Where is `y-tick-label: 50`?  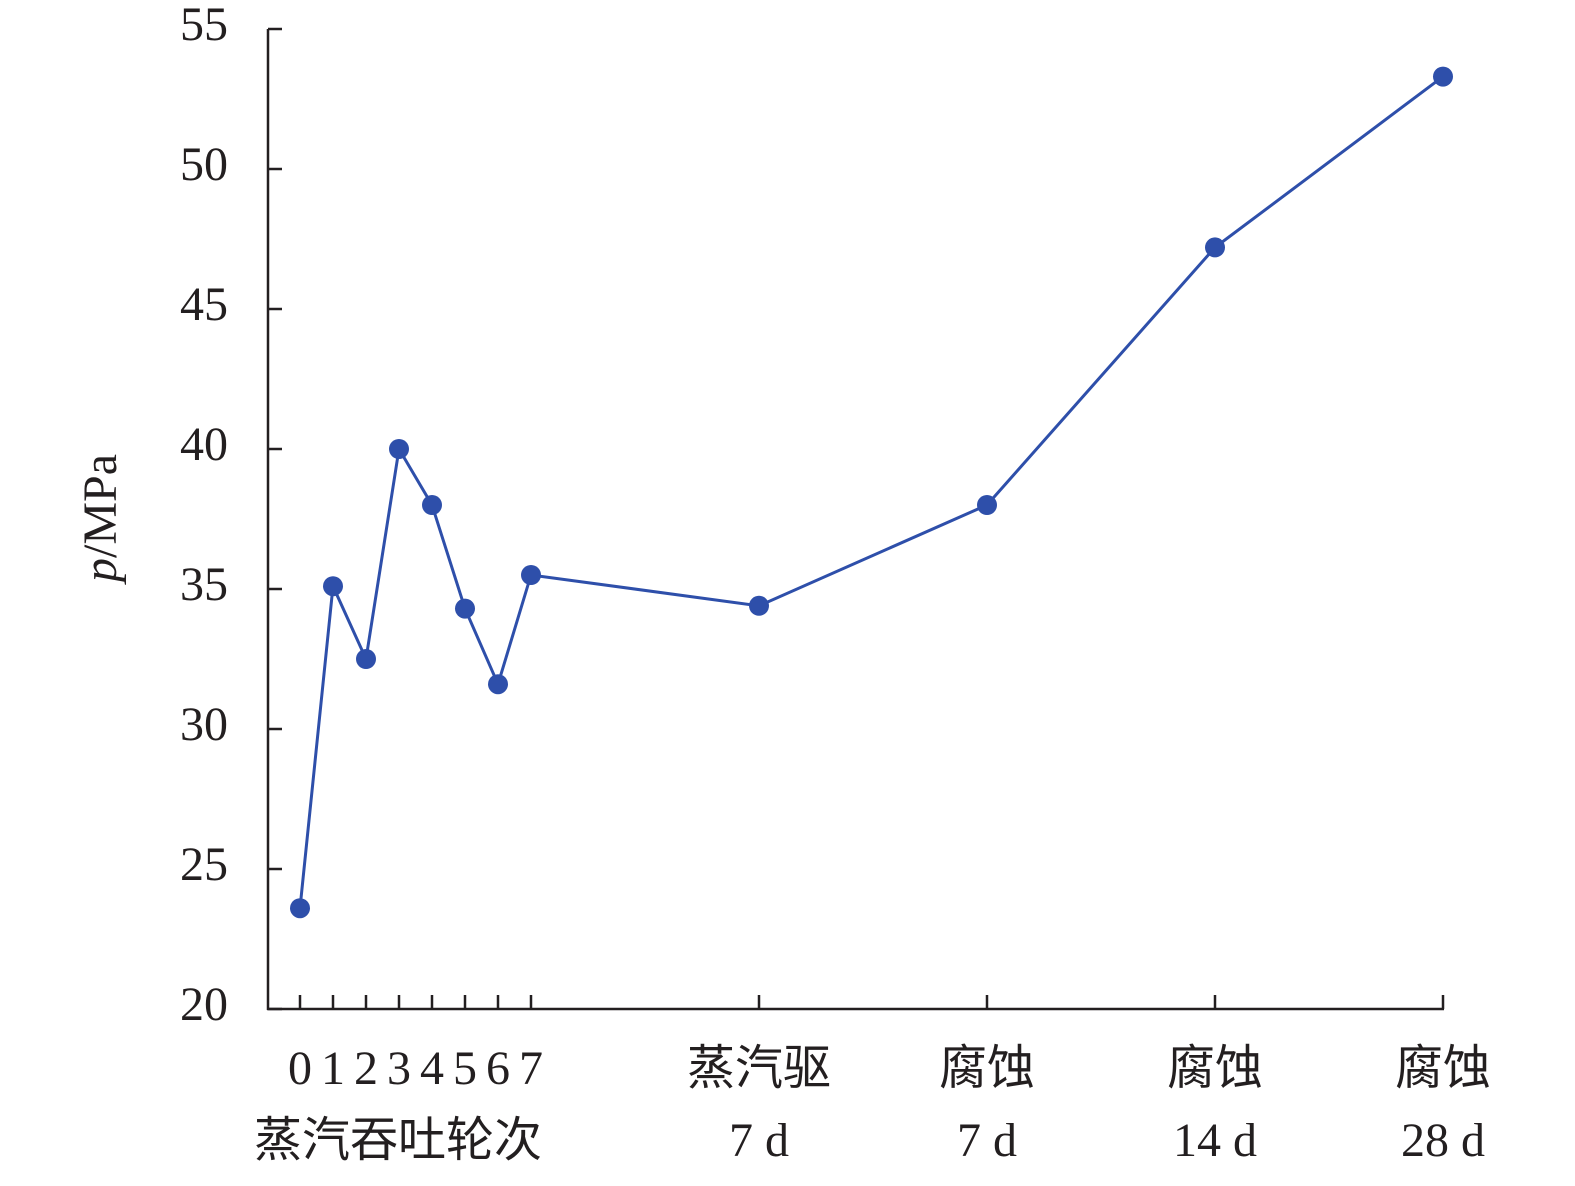
y-tick-label: 50 is located at coordinates (204, 164).